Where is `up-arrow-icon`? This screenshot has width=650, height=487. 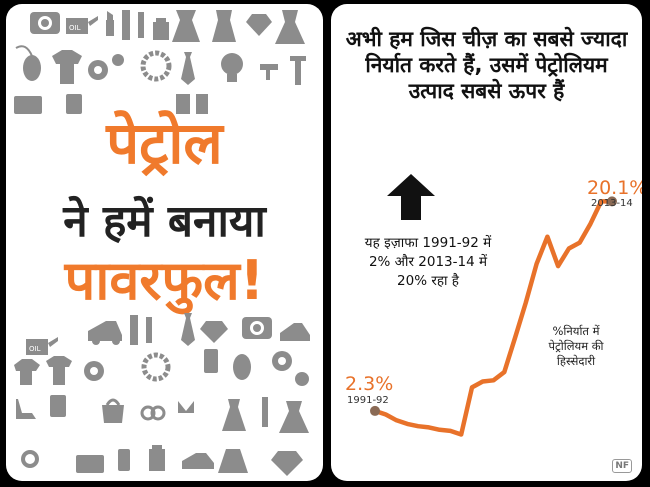 up-arrow-icon is located at coordinates (411, 197).